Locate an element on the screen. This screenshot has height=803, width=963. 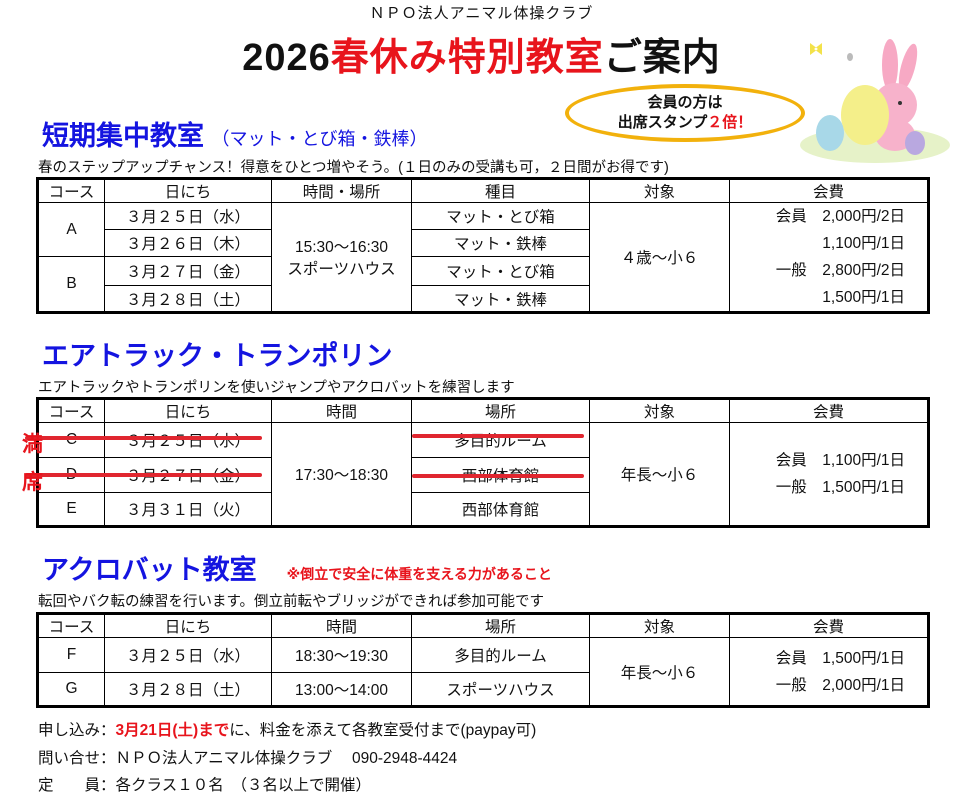
time-cell: 17:30～18:30 is located at coordinates (341, 474).